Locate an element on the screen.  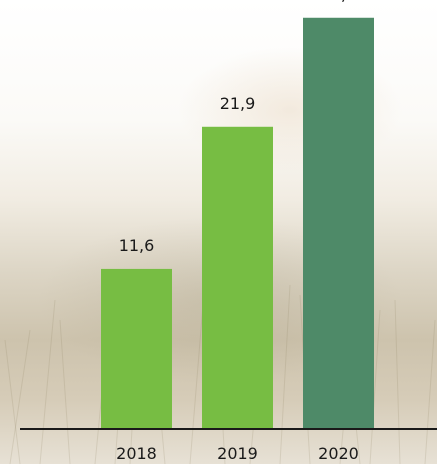
bar-2018 is located at coordinates (136, 348).